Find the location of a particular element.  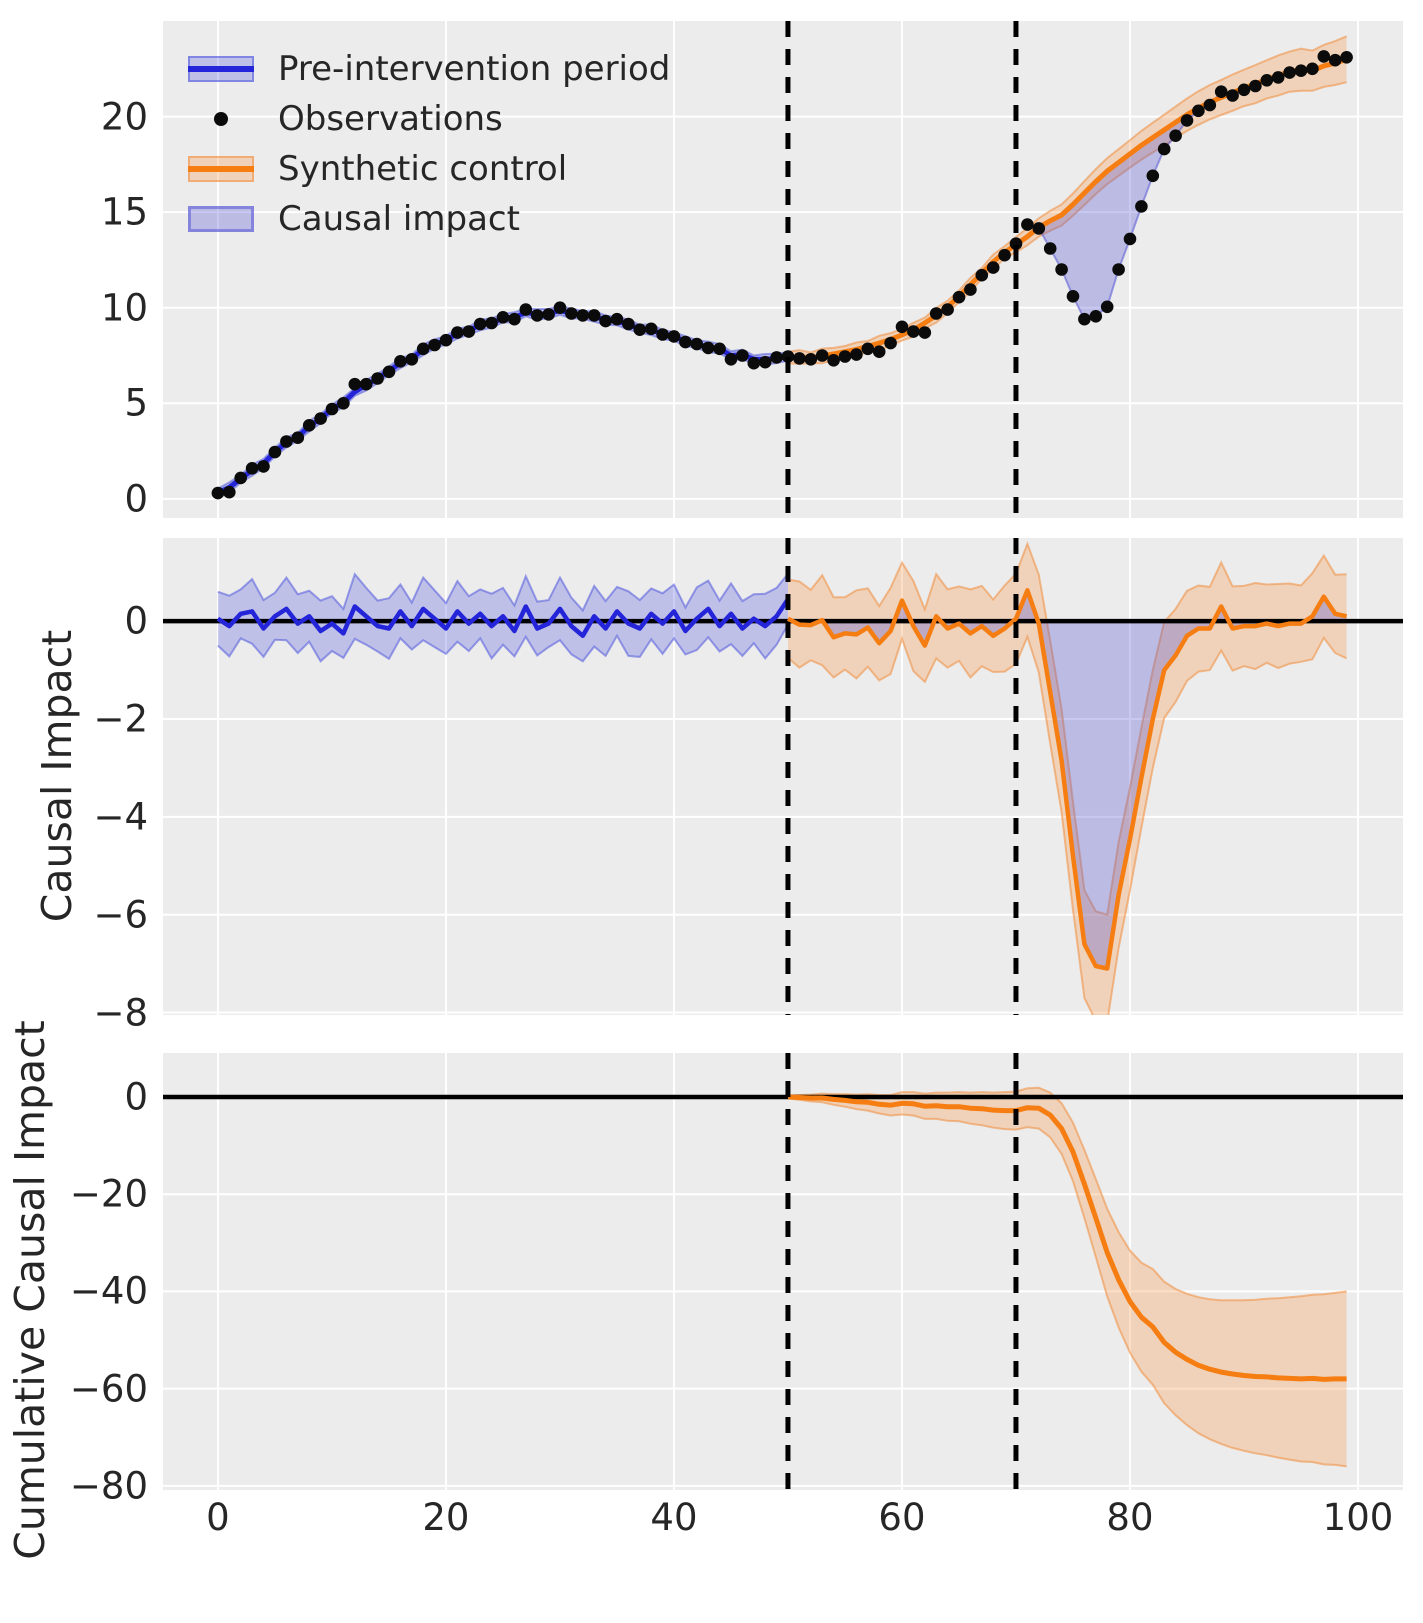

legend-item-pre-intervention: Pre-intervention period is located at coordinates (429, 69).